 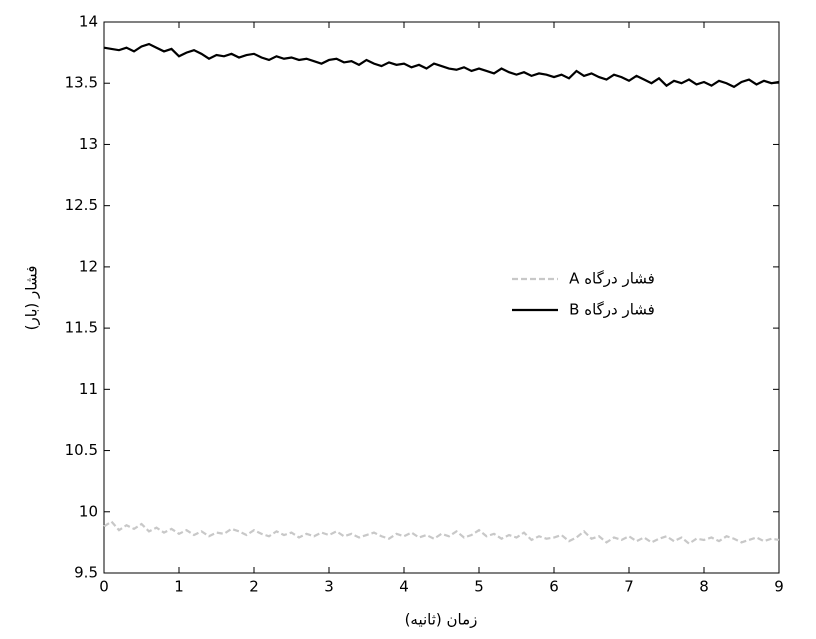 I want to click on y-tick-label: 12.5, so click(x=81, y=205).